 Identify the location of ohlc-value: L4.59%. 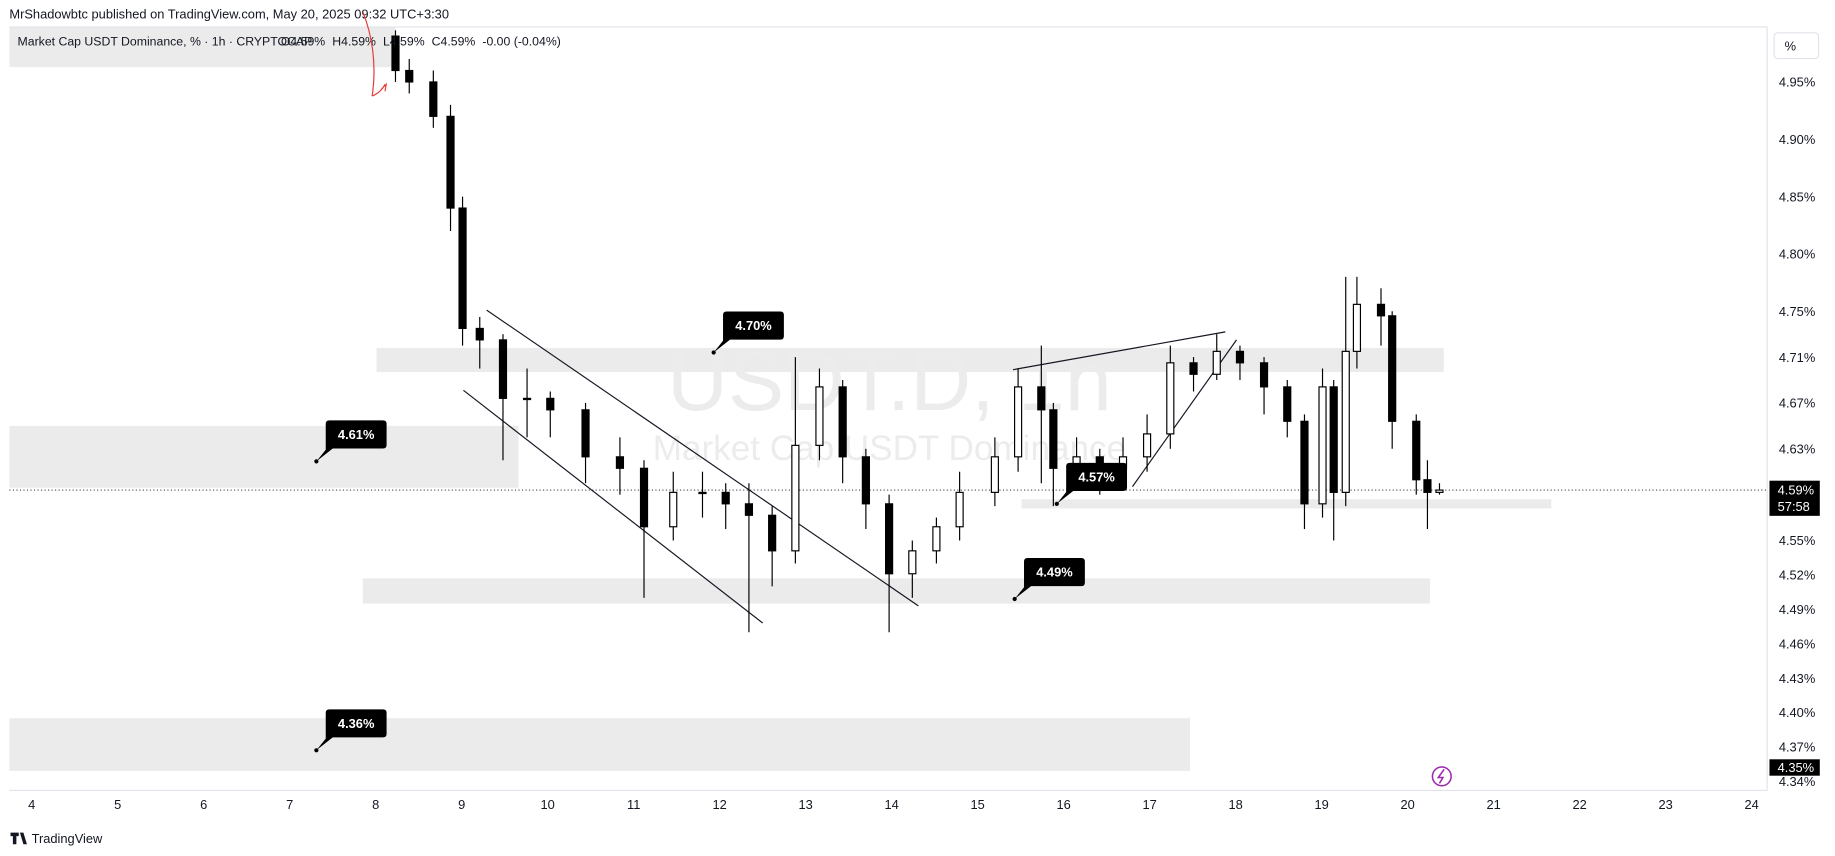
(404, 42).